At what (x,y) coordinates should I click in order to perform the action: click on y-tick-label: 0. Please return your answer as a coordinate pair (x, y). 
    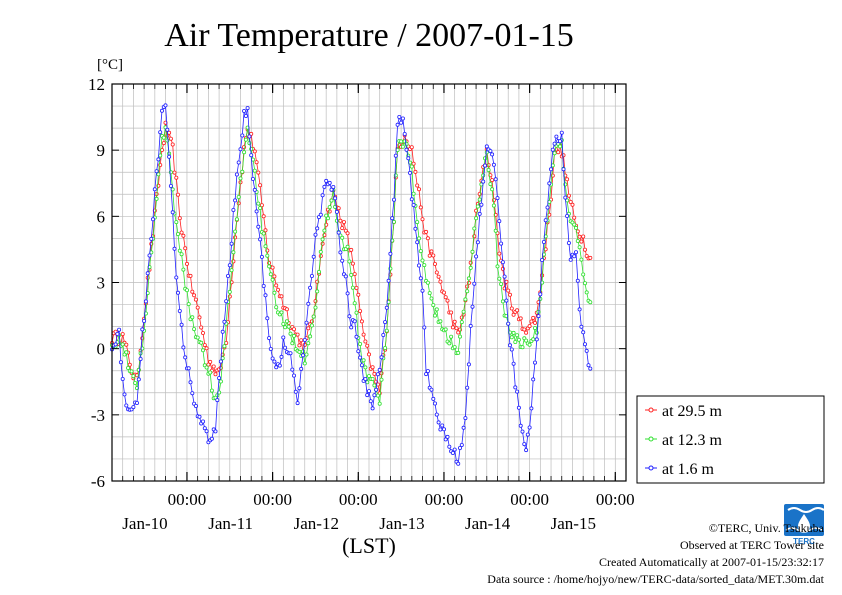
    Looking at the image, I should click on (101, 349).